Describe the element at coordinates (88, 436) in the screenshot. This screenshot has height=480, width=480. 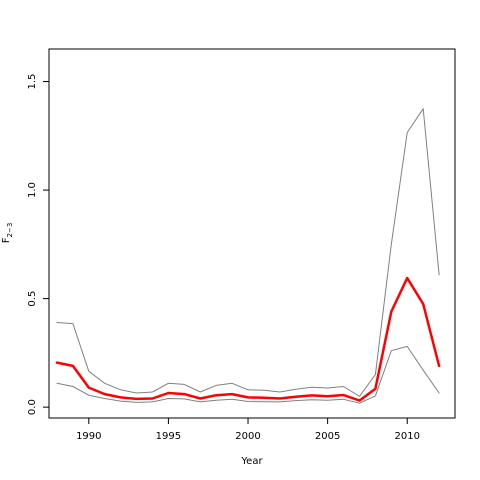
I see `x-tick-label: 1990` at that location.